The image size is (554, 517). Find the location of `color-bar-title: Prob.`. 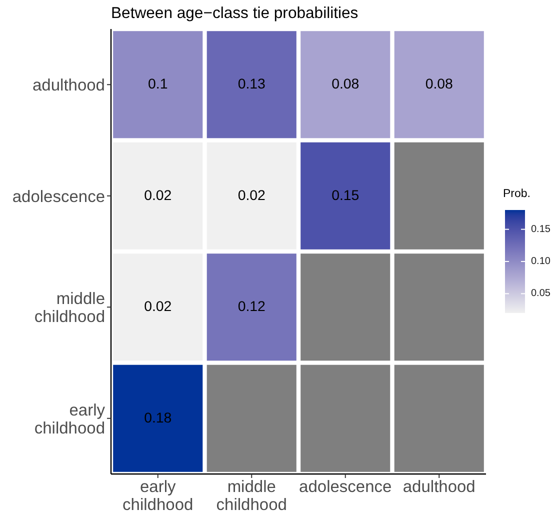

color-bar-title: Prob. is located at coordinates (516, 194).